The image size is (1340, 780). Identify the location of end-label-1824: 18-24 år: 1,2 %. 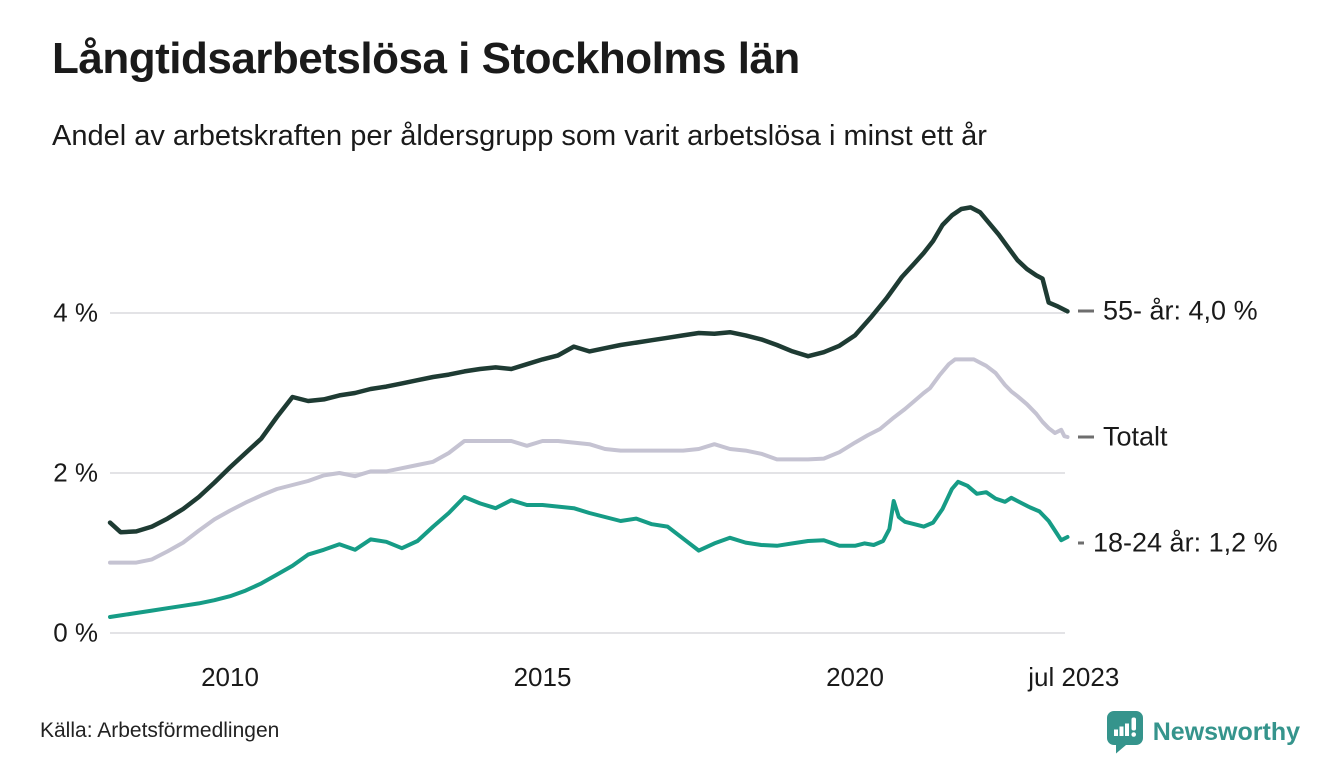
(1178, 543).